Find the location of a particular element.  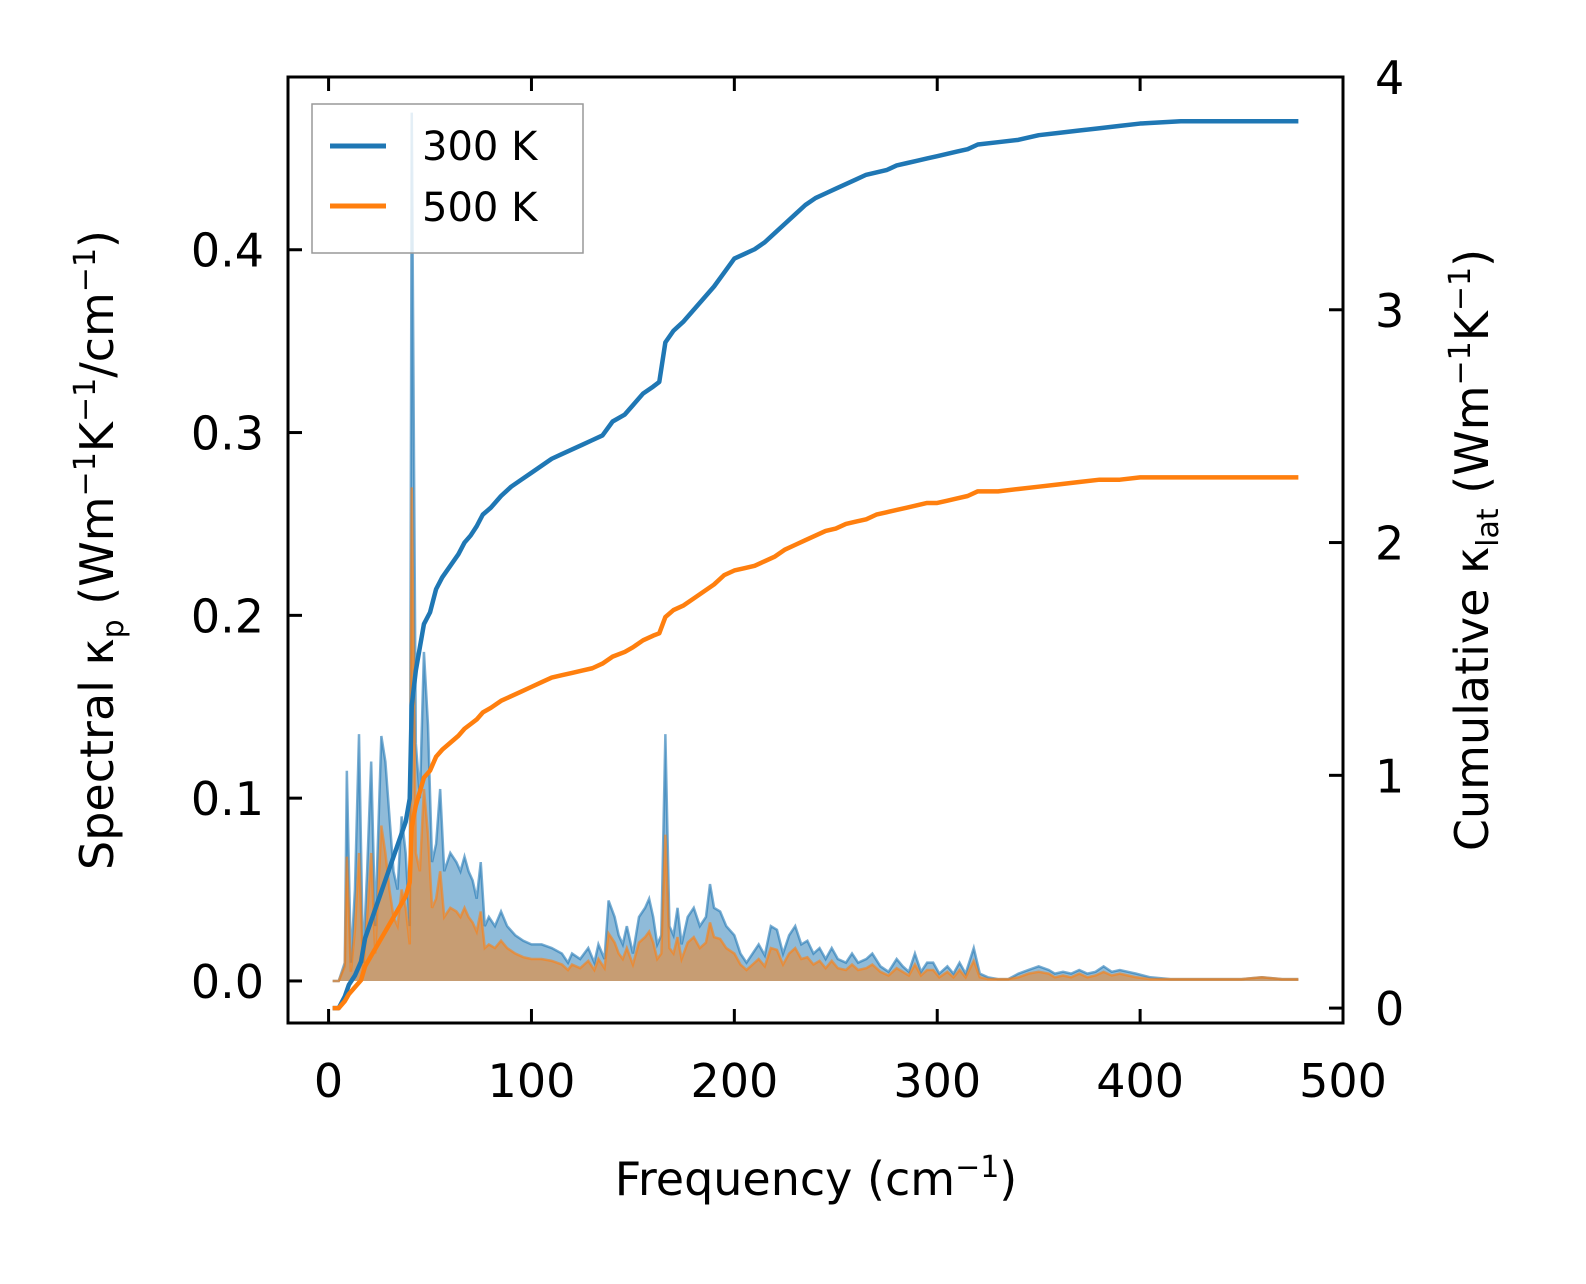

y-left-tick-label: 0.4 is located at coordinates (227, 251).